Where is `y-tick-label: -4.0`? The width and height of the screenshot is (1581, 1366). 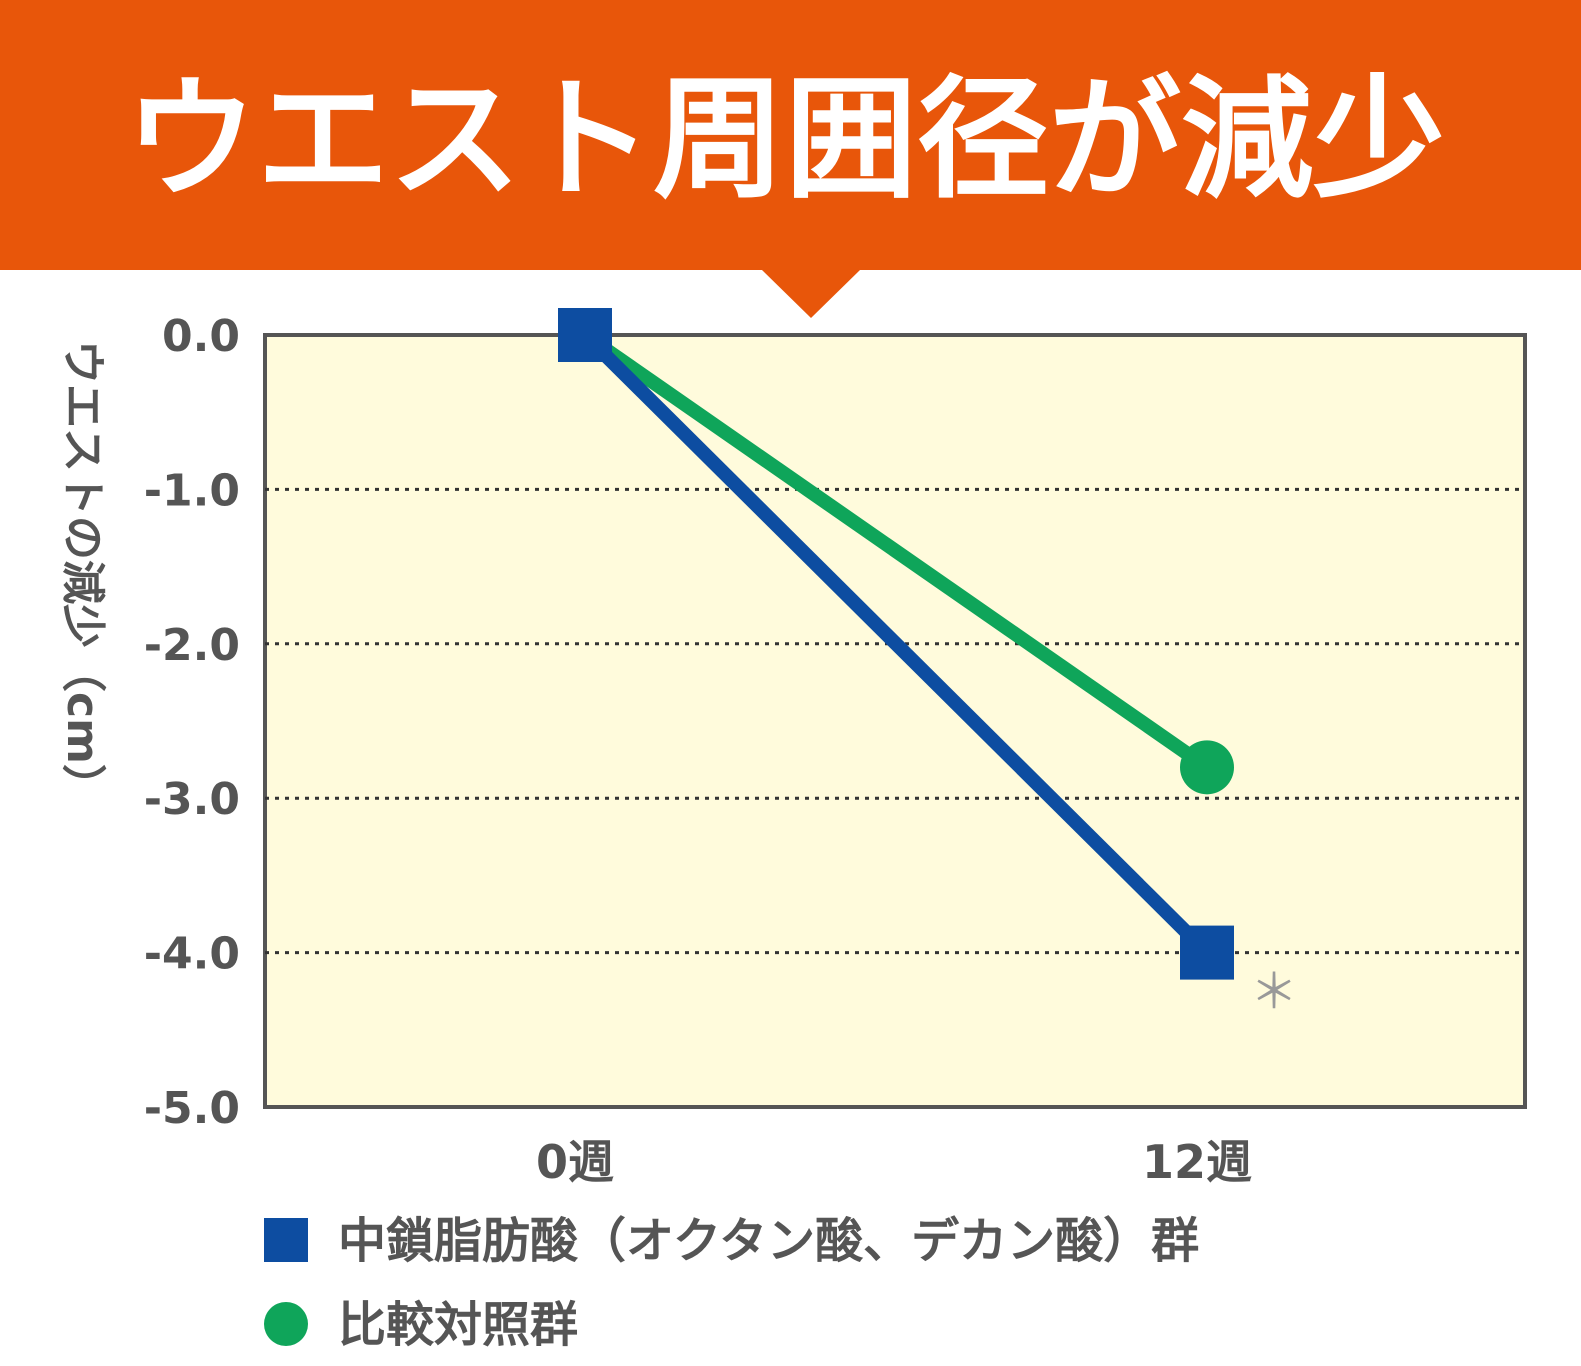 y-tick-label: -4.0 is located at coordinates (192, 954).